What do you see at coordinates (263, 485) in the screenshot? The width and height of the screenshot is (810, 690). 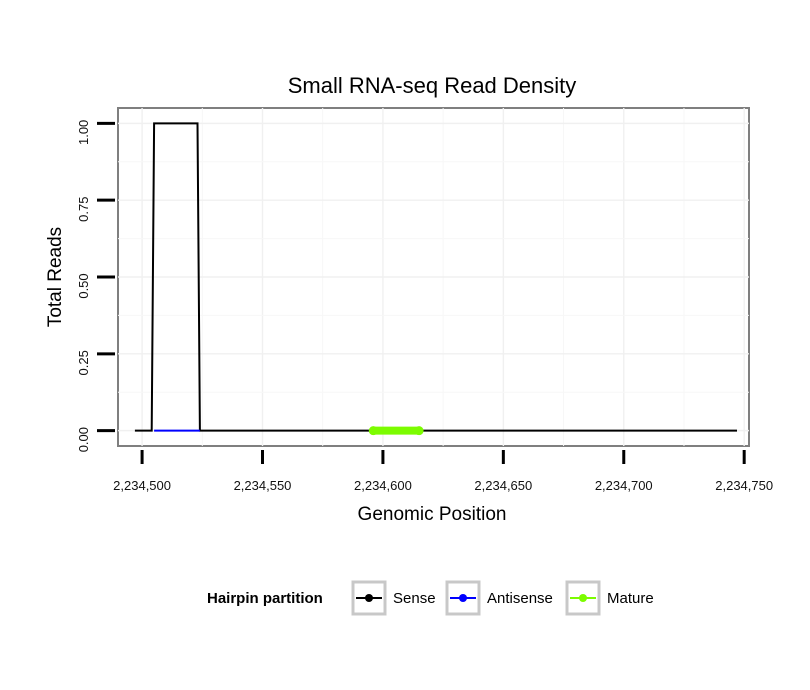 I see `x-tick-label: 2,234,550` at bounding box center [263, 485].